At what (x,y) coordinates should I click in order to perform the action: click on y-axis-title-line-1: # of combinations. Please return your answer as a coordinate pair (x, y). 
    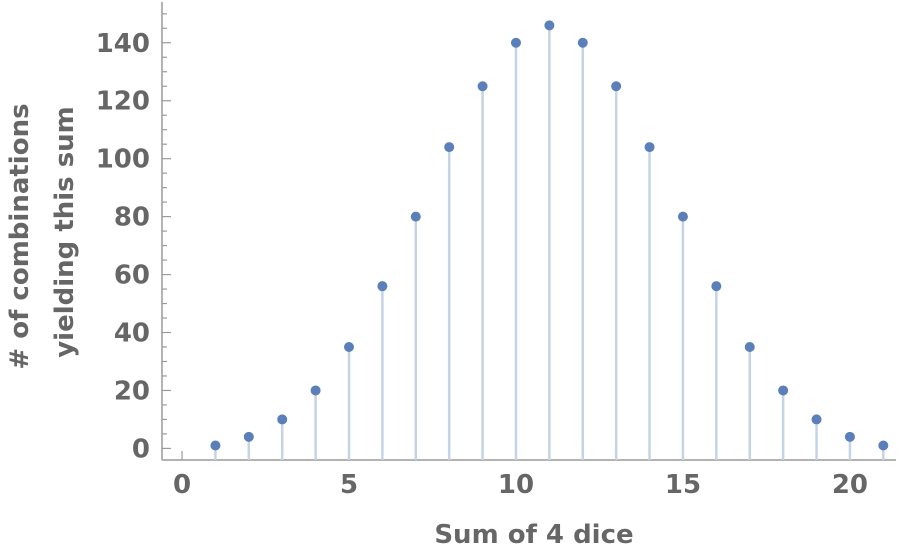
    Looking at the image, I should click on (20, 236).